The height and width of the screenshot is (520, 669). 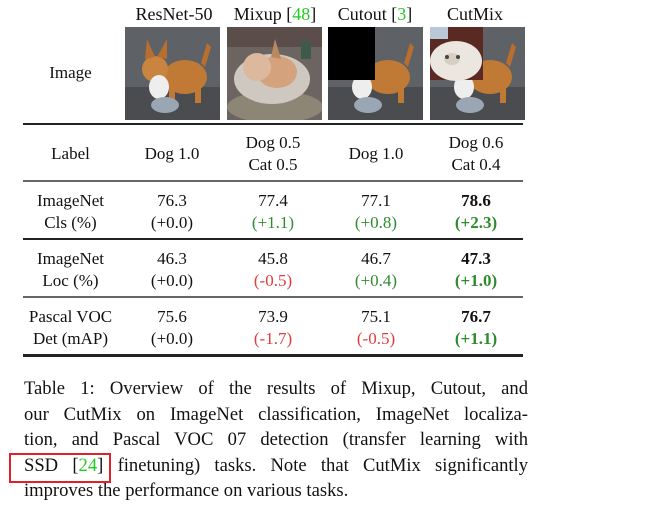 I want to click on metric-cell-cutmix: 76.7 (+1.1), so click(x=476, y=328).